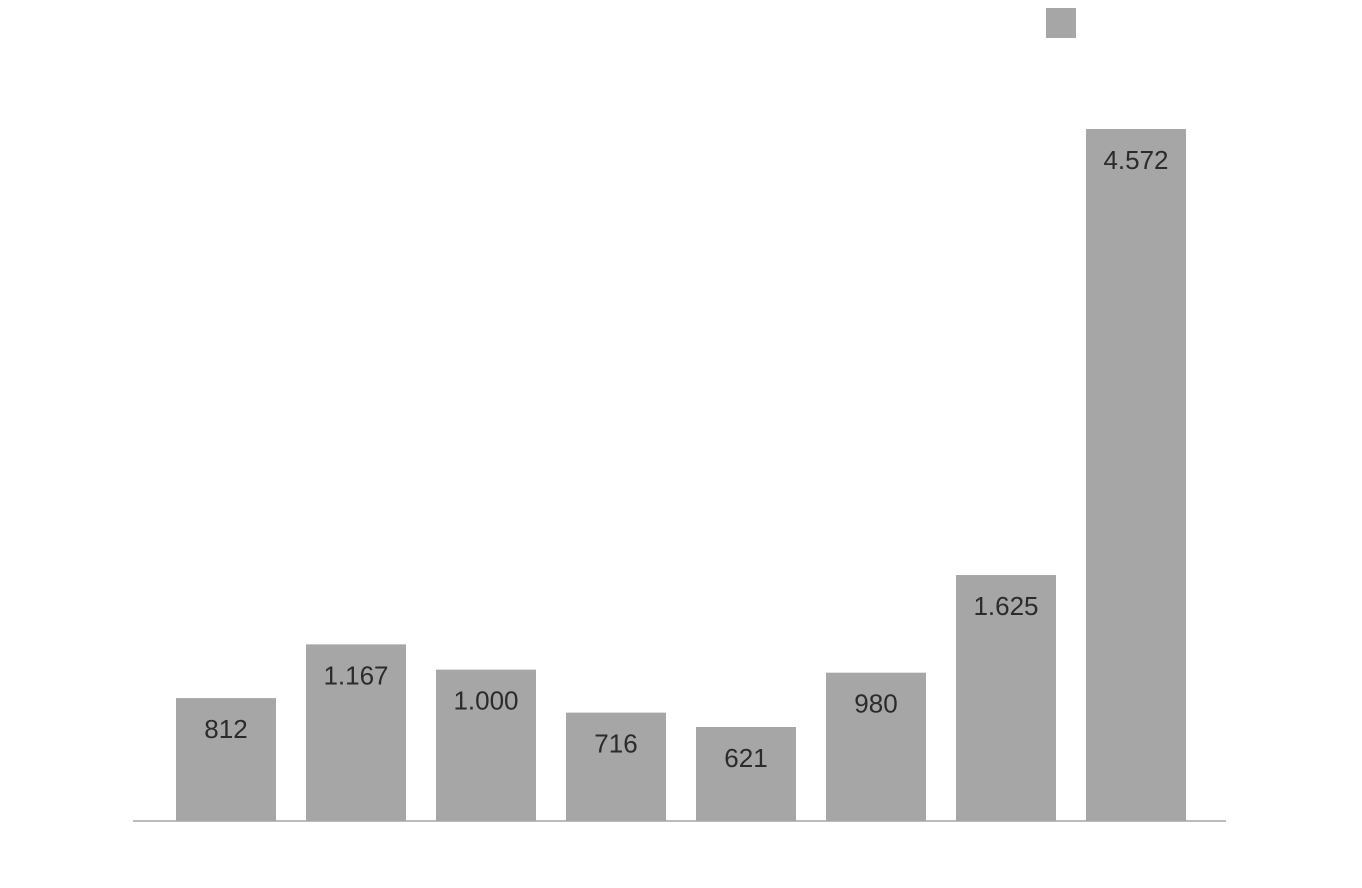 The height and width of the screenshot is (888, 1362). I want to click on bar-value-label-8: 4.572, so click(1135, 160).